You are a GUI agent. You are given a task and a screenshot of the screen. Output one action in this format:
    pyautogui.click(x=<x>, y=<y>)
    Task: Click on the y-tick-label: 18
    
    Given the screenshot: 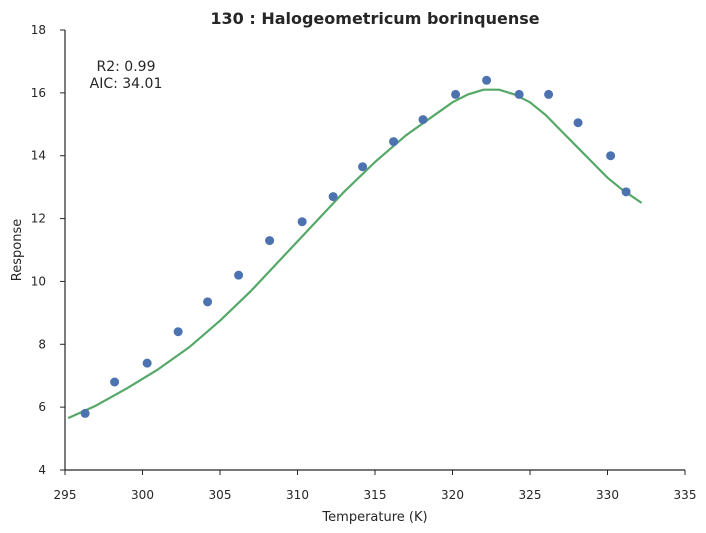 What is the action you would take?
    pyautogui.click(x=38, y=30)
    